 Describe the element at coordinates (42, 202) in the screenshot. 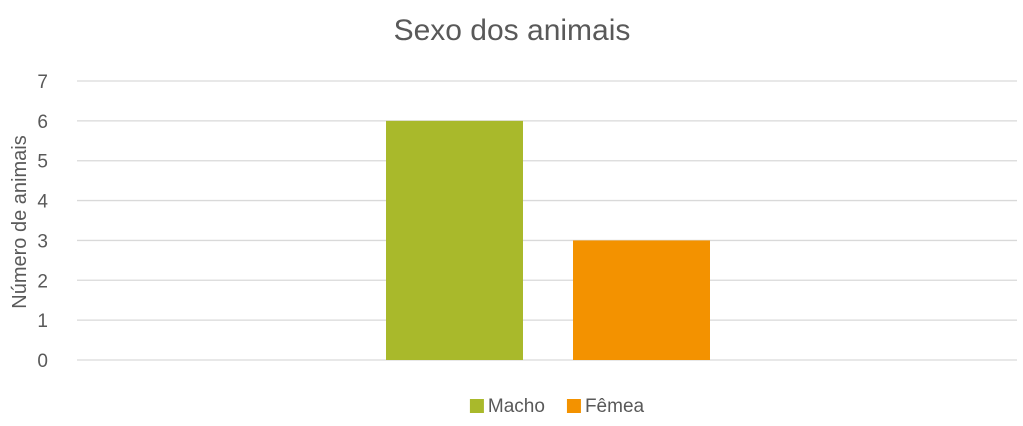

I see `y-tick-label: 4` at that location.